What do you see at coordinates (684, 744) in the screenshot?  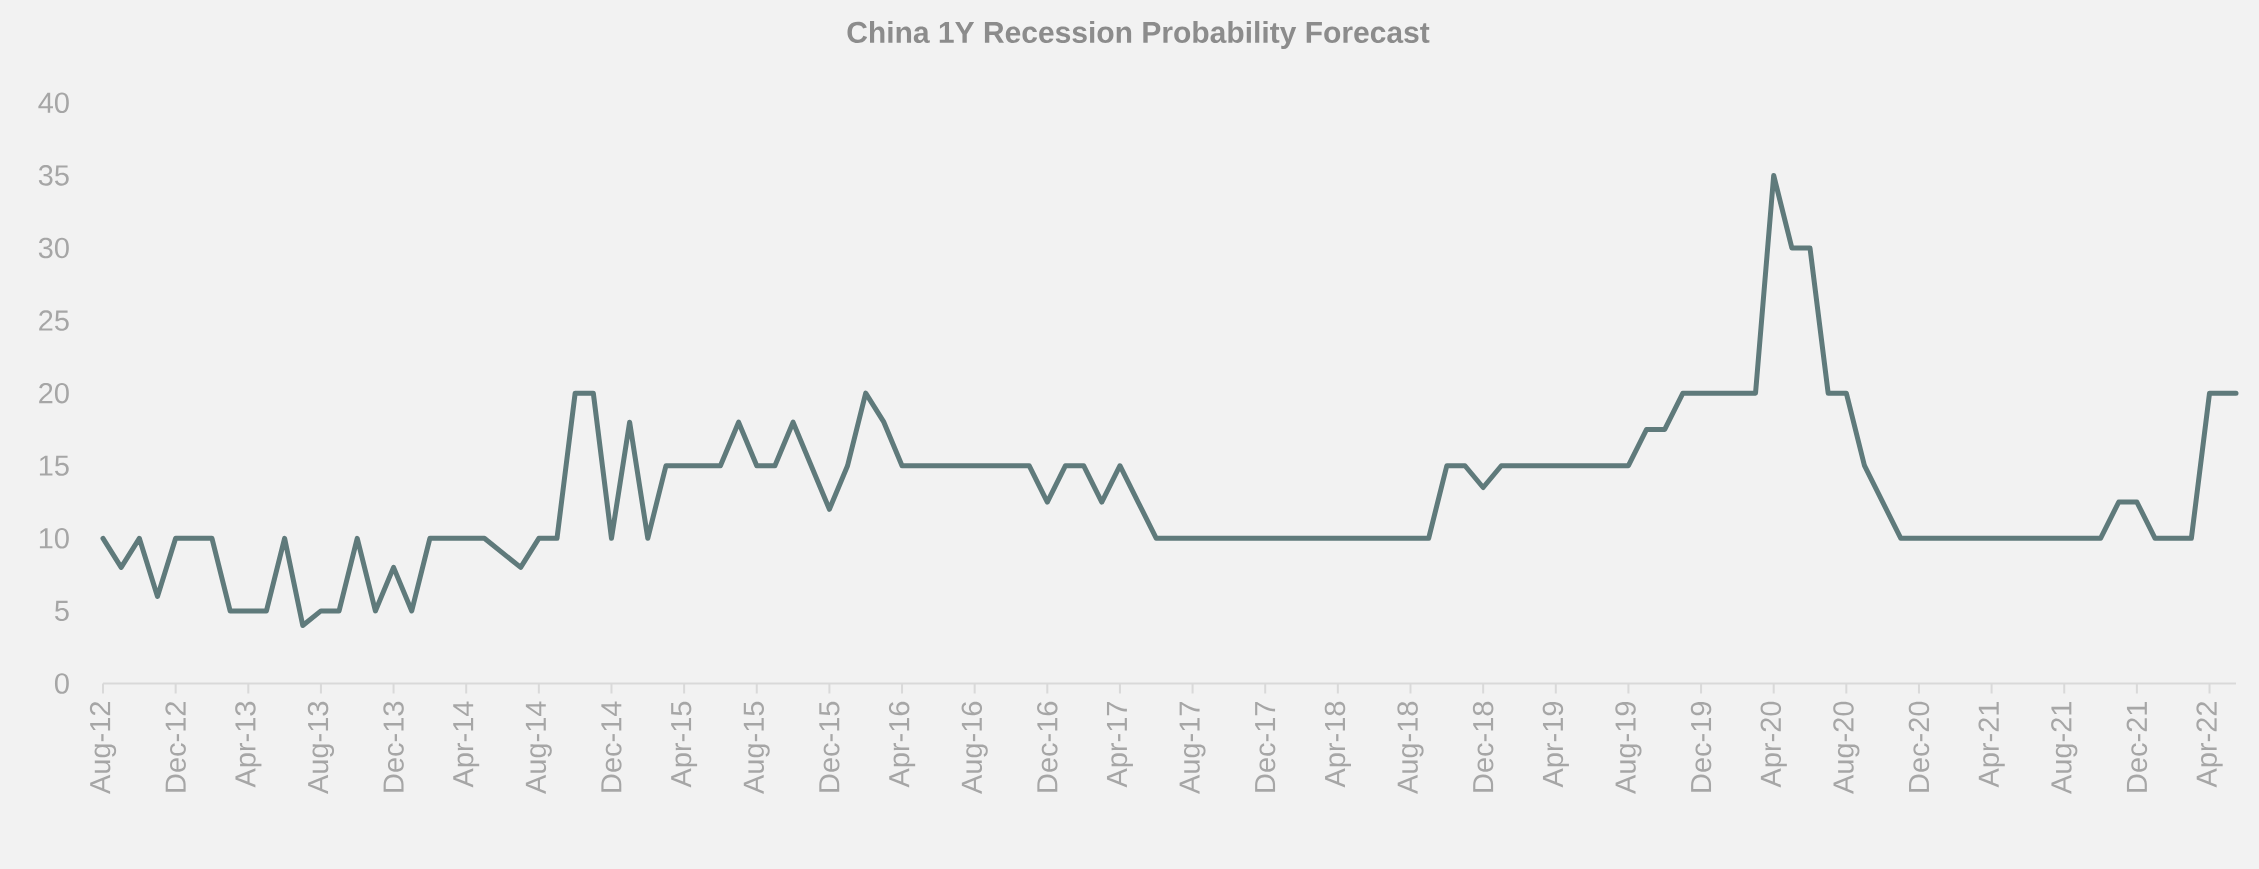 I see `x-tick-label: Apr-15` at bounding box center [684, 744].